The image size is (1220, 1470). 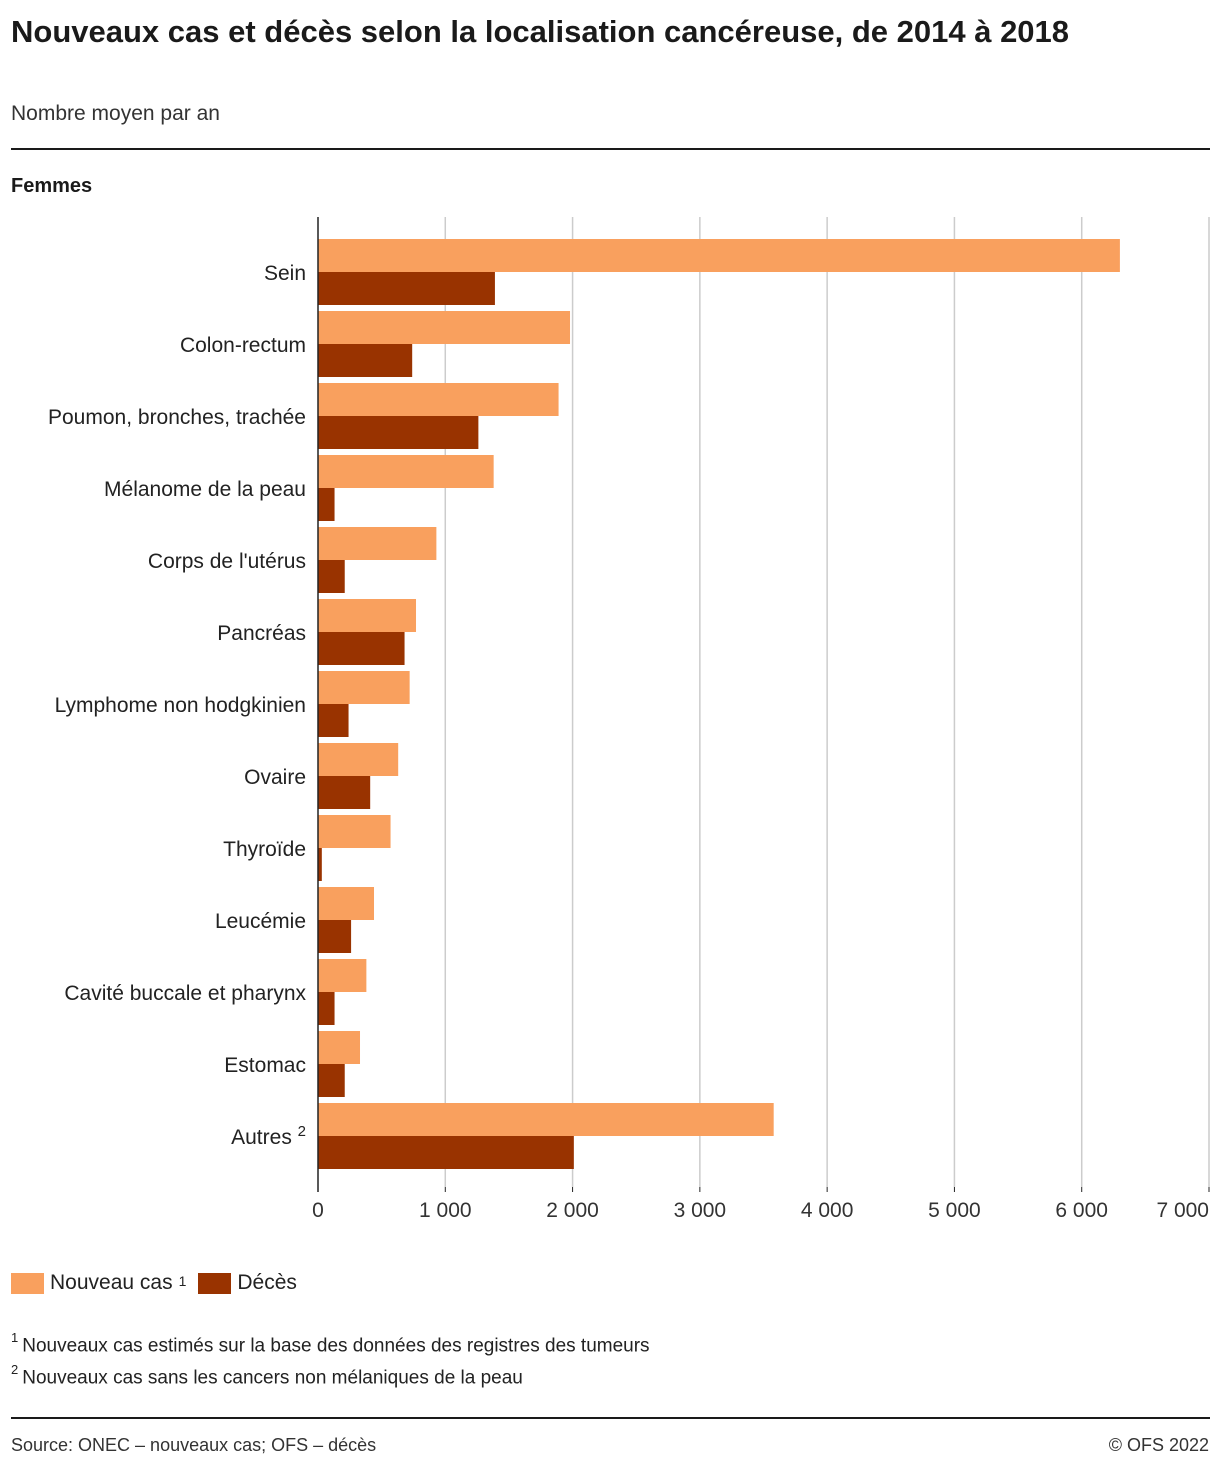 What do you see at coordinates (185, 993) in the screenshot?
I see `category-label: Cavité buccale et pharynx` at bounding box center [185, 993].